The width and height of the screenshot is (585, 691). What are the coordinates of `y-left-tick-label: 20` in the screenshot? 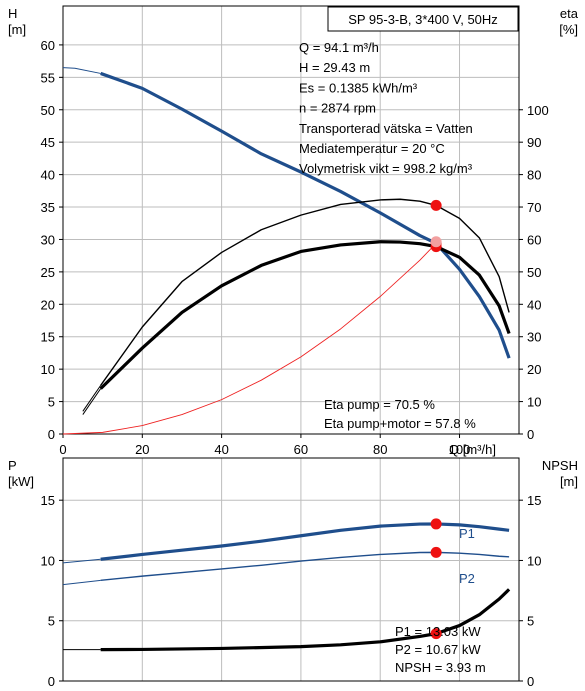 It's located at (48, 304).